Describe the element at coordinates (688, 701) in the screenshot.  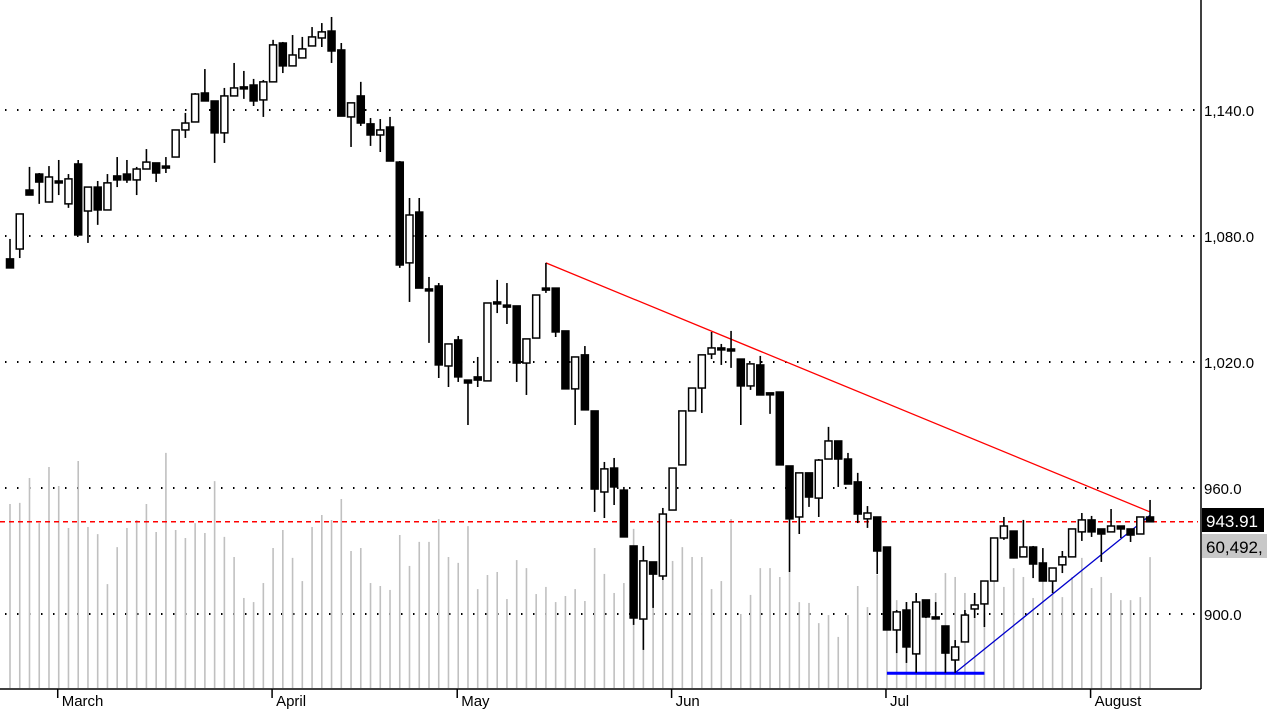
I see `x-tick-label: Jun` at that location.